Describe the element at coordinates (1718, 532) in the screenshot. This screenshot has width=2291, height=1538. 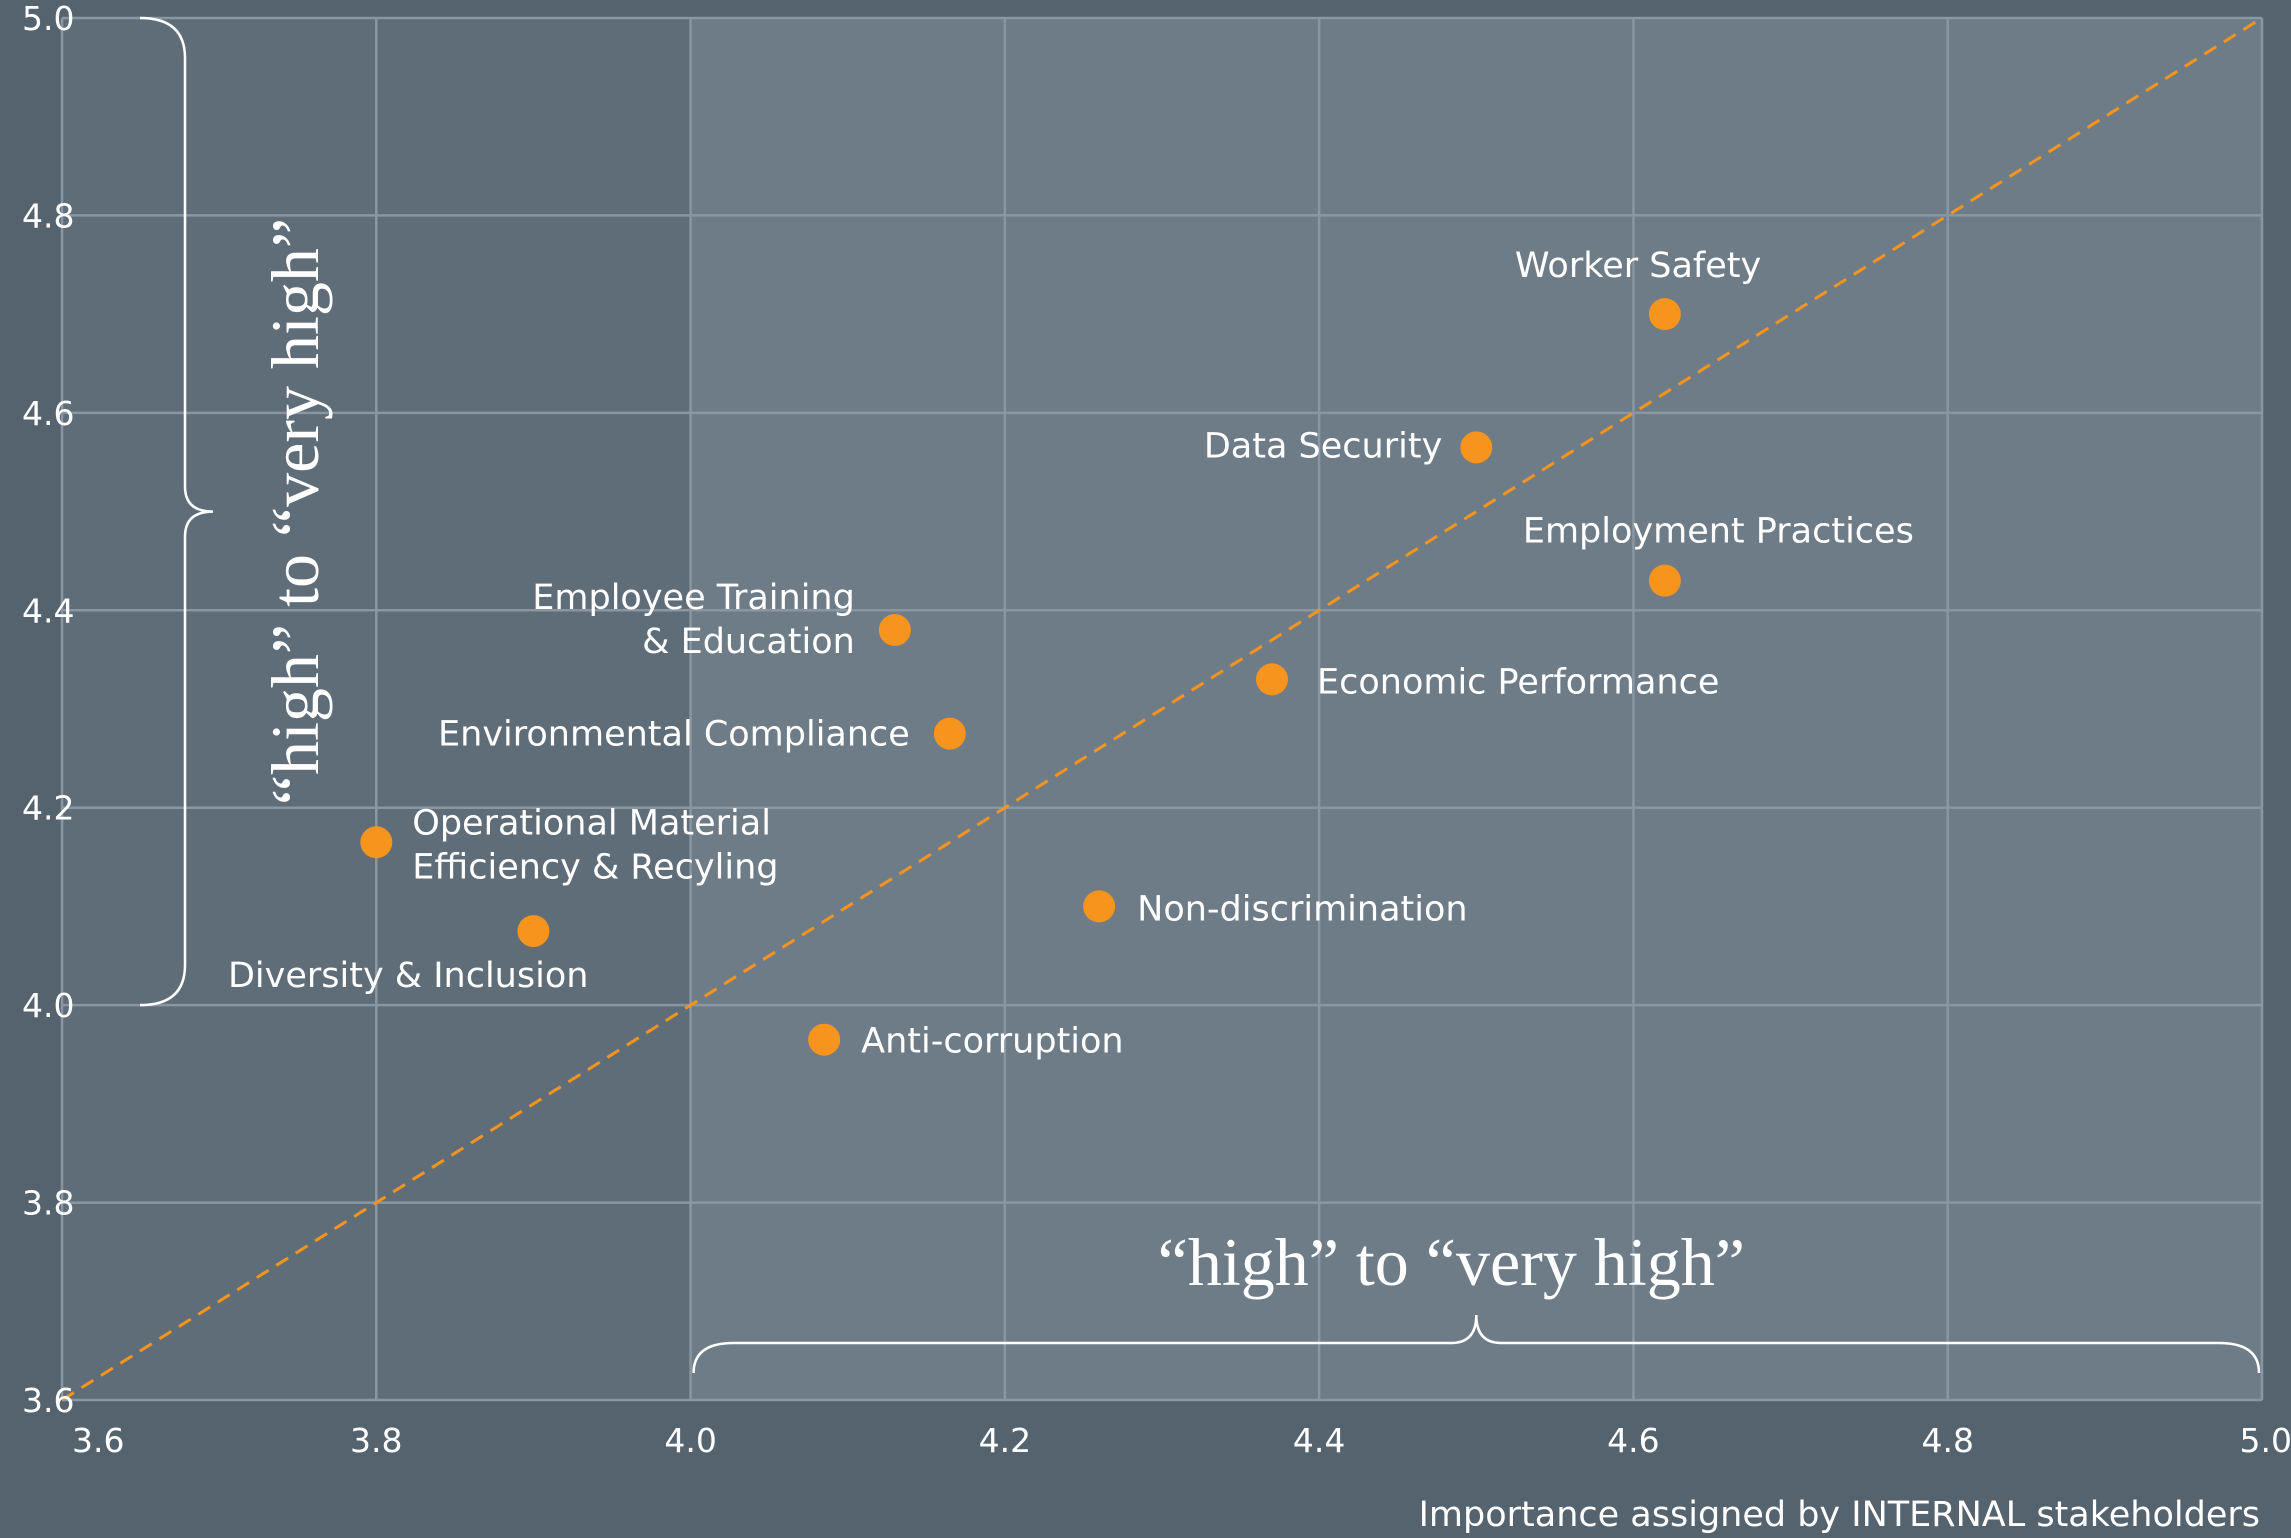
I see `data-point-label: Employment Practices` at that location.